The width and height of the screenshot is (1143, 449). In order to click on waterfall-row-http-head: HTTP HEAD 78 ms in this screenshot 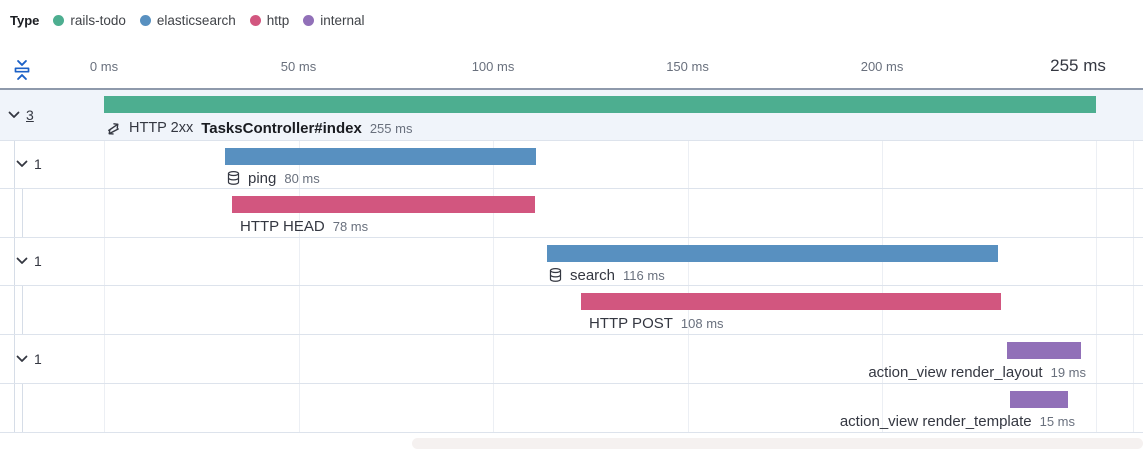, I will do `click(571, 212)`.